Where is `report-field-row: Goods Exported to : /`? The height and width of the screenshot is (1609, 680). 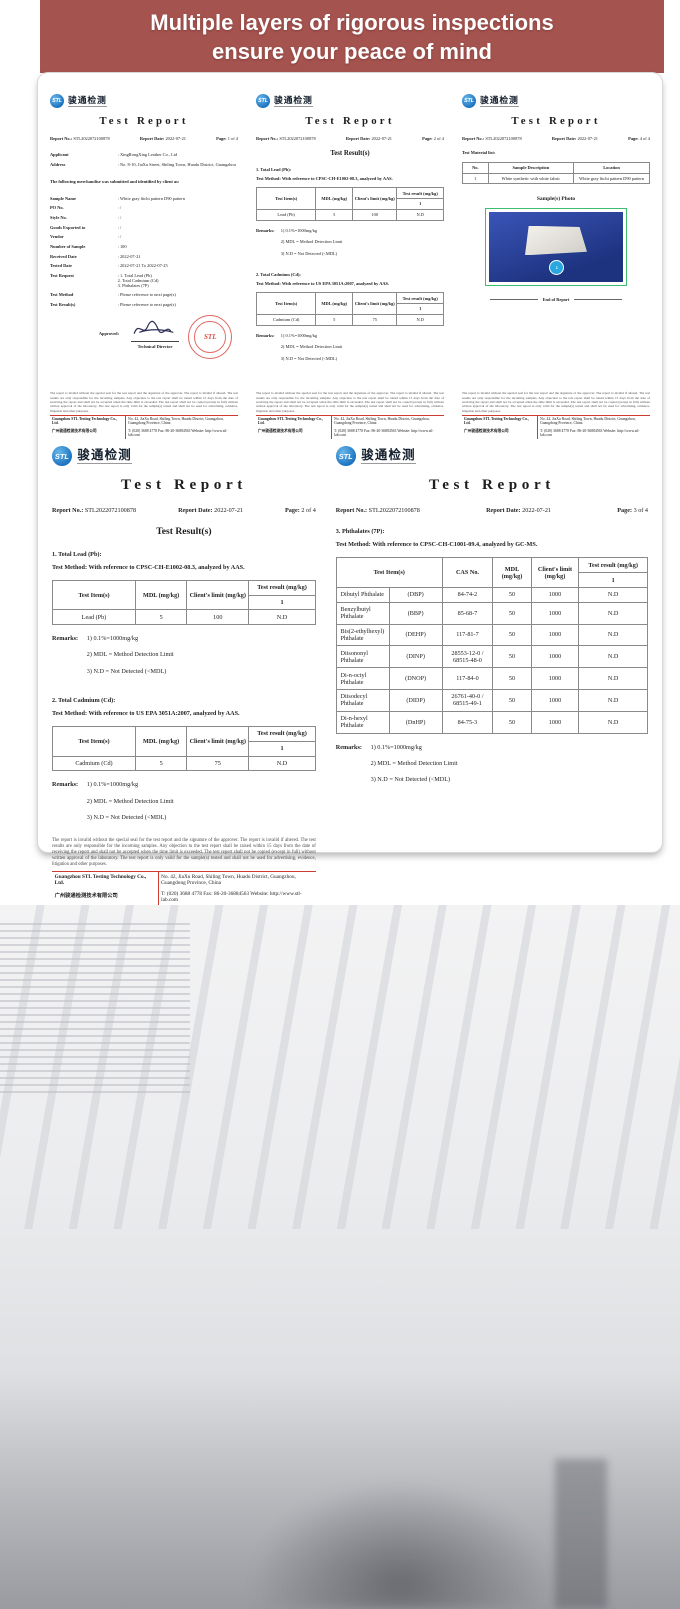
report-field-row: Goods Exported to : / is located at coordinates (144, 227).